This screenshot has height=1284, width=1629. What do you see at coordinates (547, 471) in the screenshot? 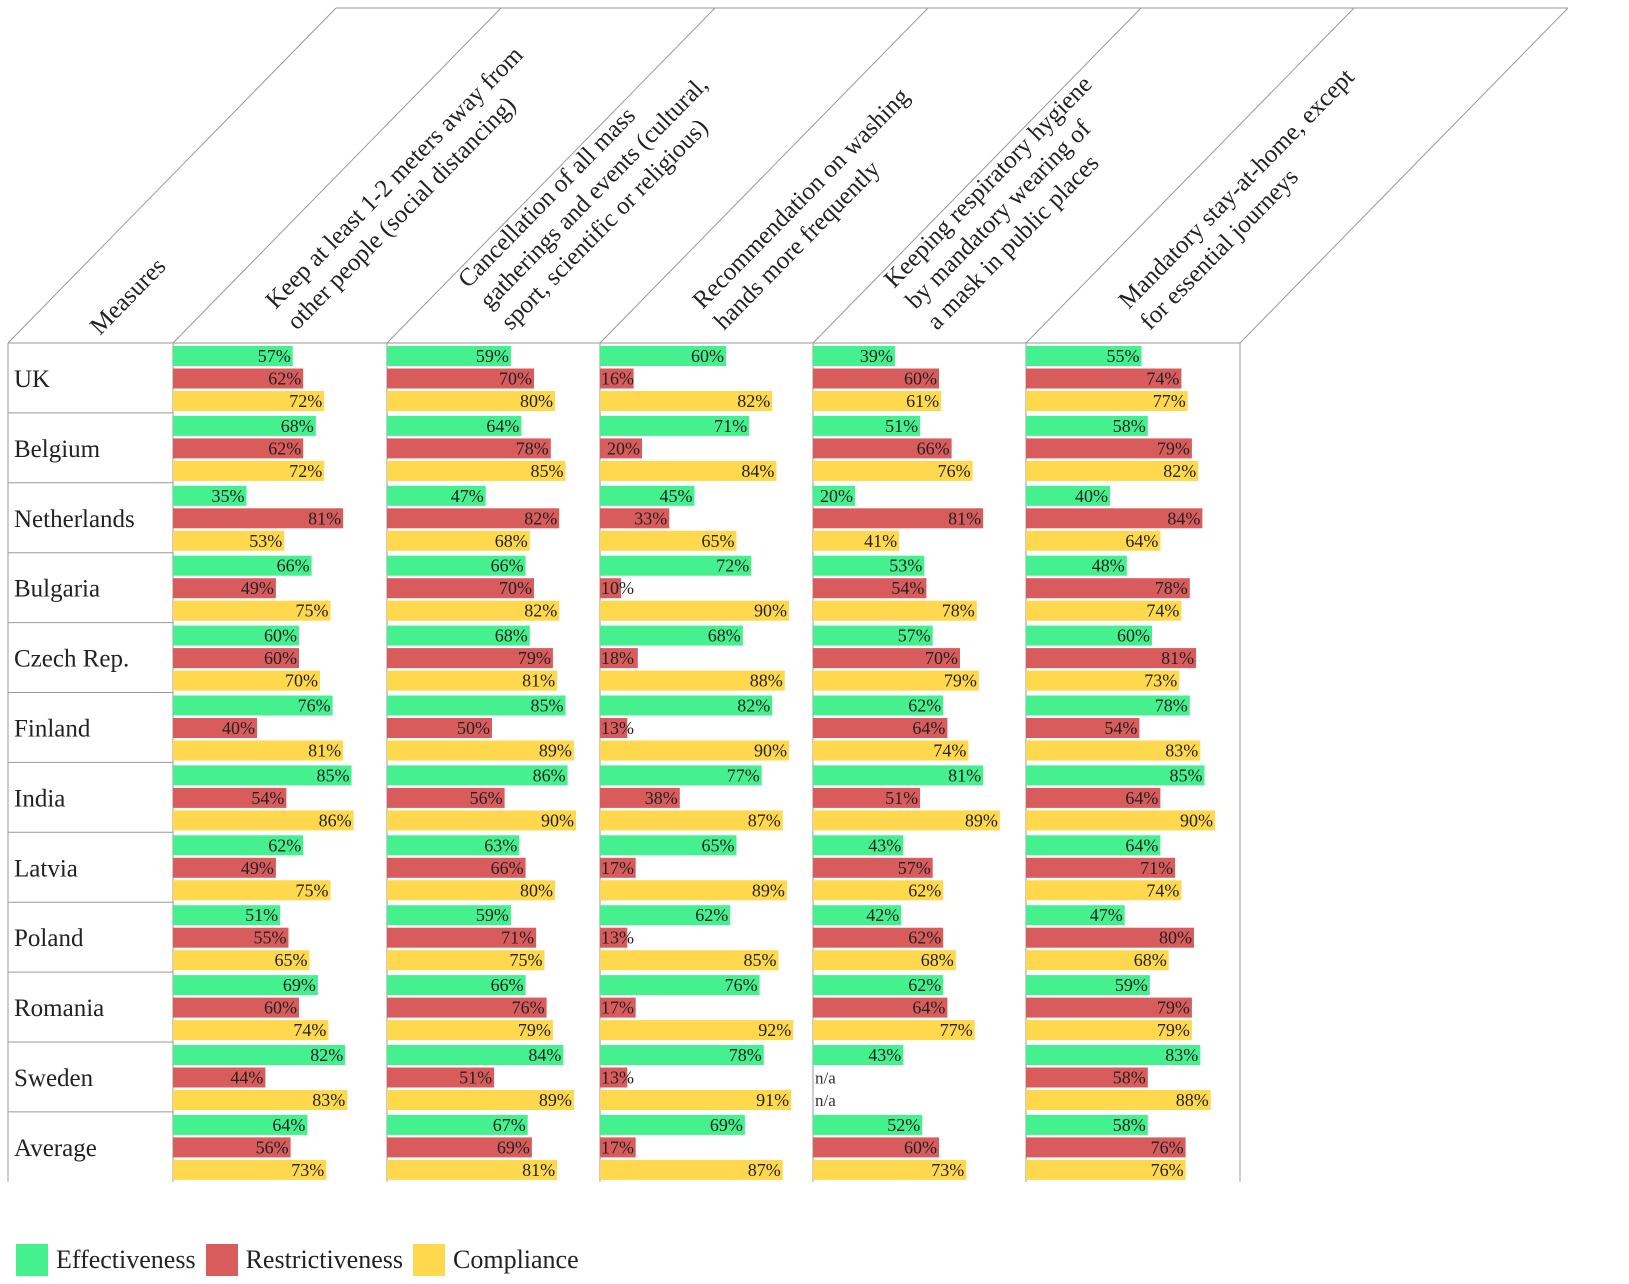
I see `bar-compliance-belgium-measure-2-value-label: 85%` at bounding box center [547, 471].